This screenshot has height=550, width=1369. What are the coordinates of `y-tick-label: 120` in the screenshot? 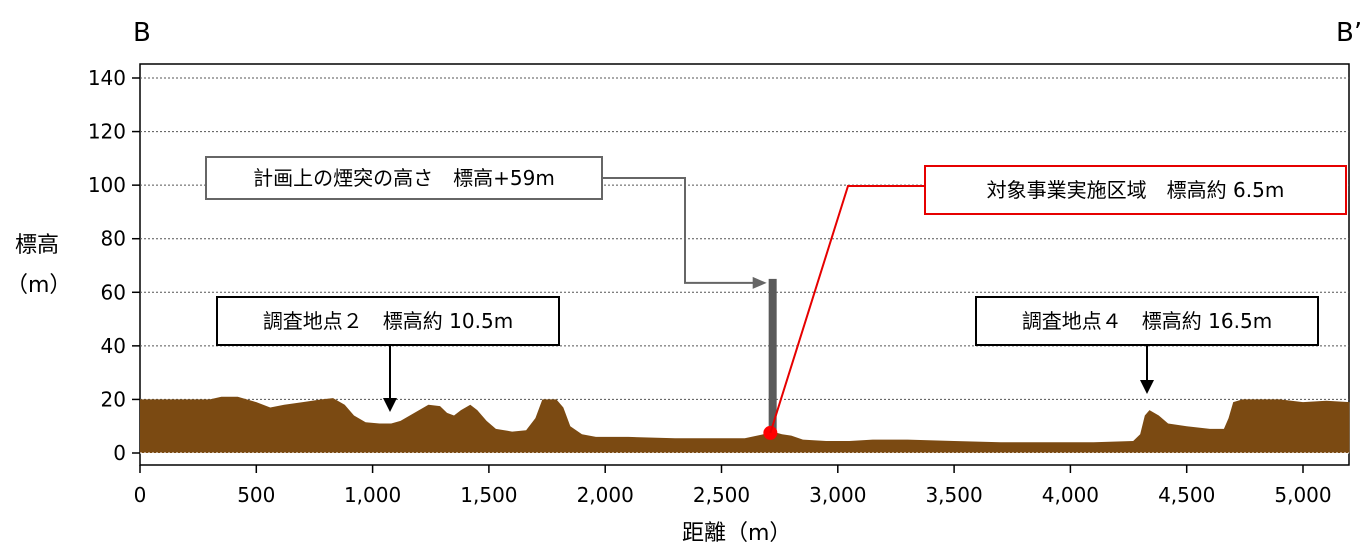 It's located at (107, 132).